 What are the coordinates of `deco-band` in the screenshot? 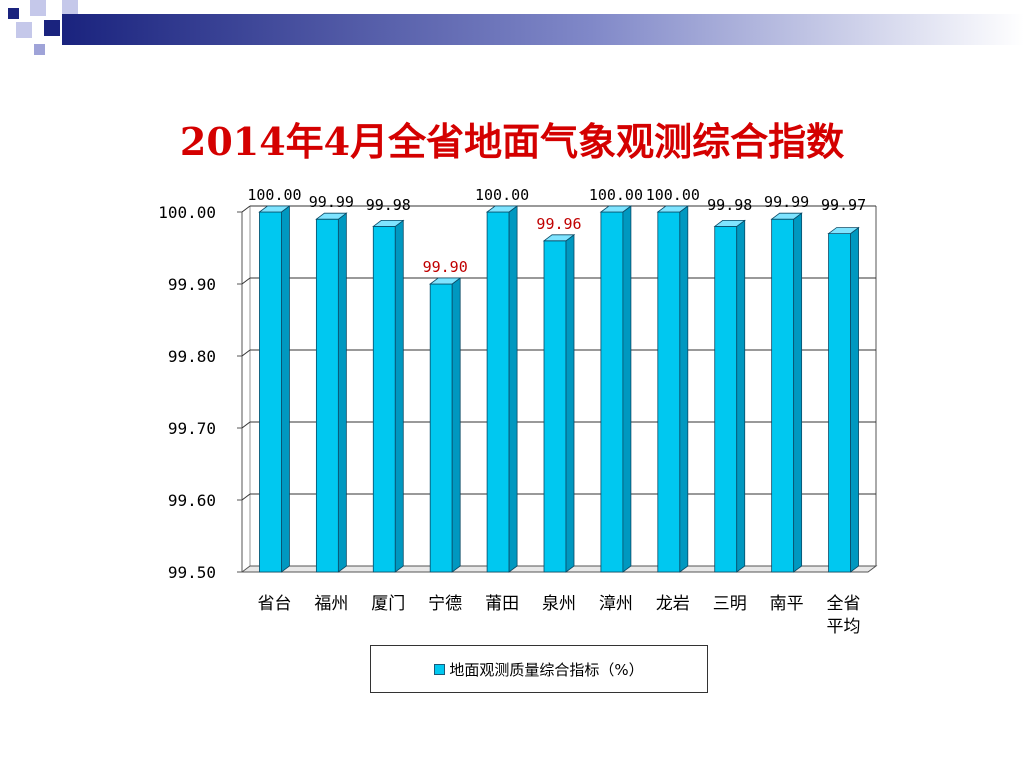 It's located at (543, 29).